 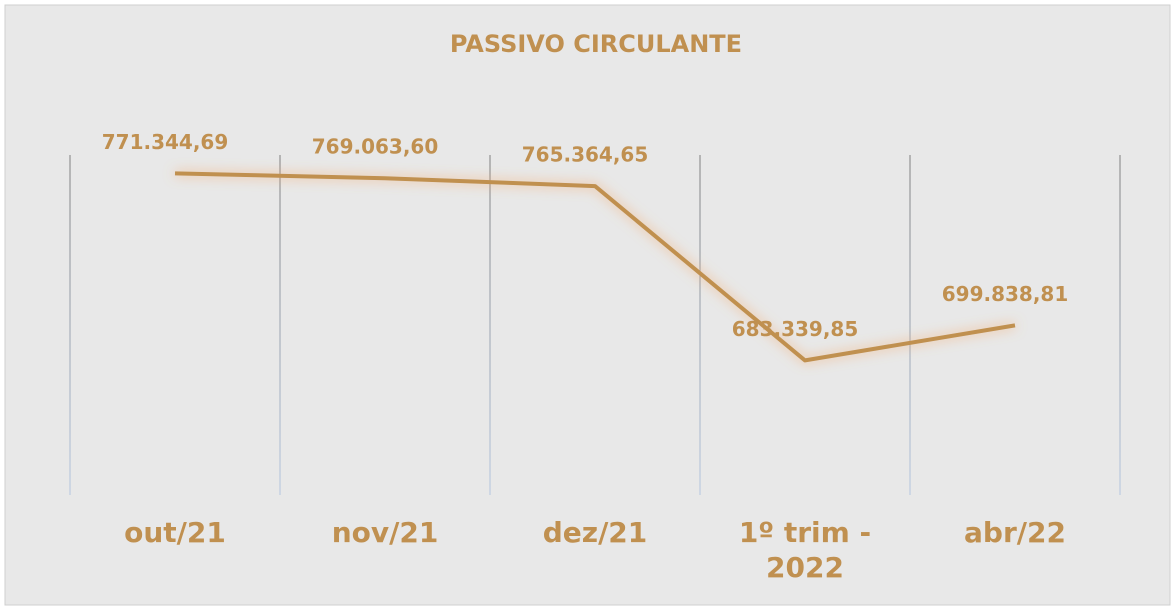 I want to click on data-label: 699.838,81, so click(x=1005, y=294).